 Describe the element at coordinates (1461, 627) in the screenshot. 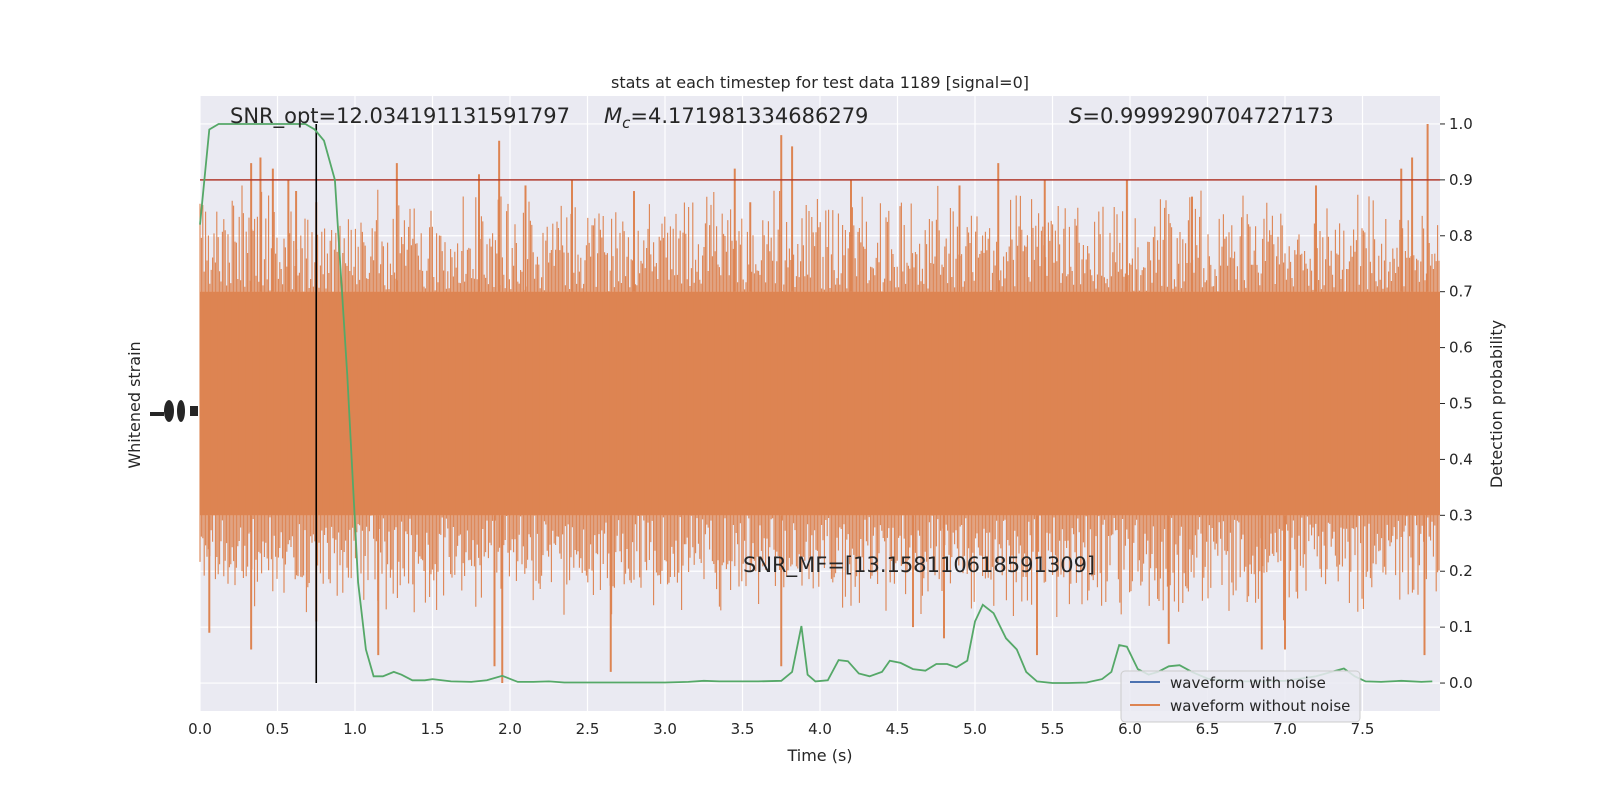

I see `y-tick-label: 0.1` at that location.